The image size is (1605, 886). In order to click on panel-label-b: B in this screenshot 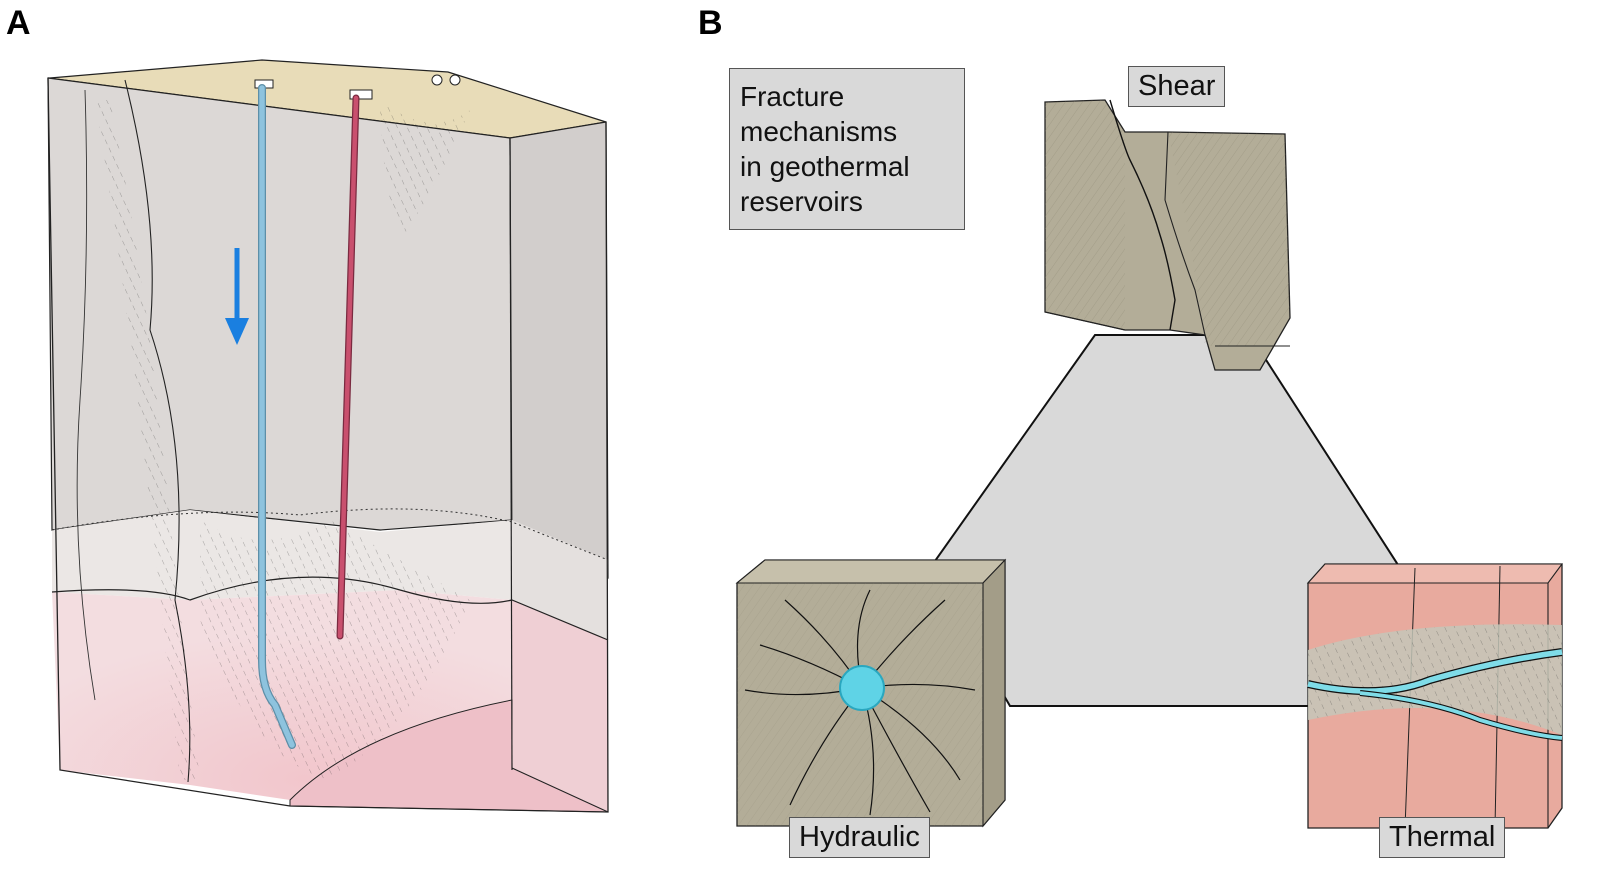, I will do `click(710, 23)`.